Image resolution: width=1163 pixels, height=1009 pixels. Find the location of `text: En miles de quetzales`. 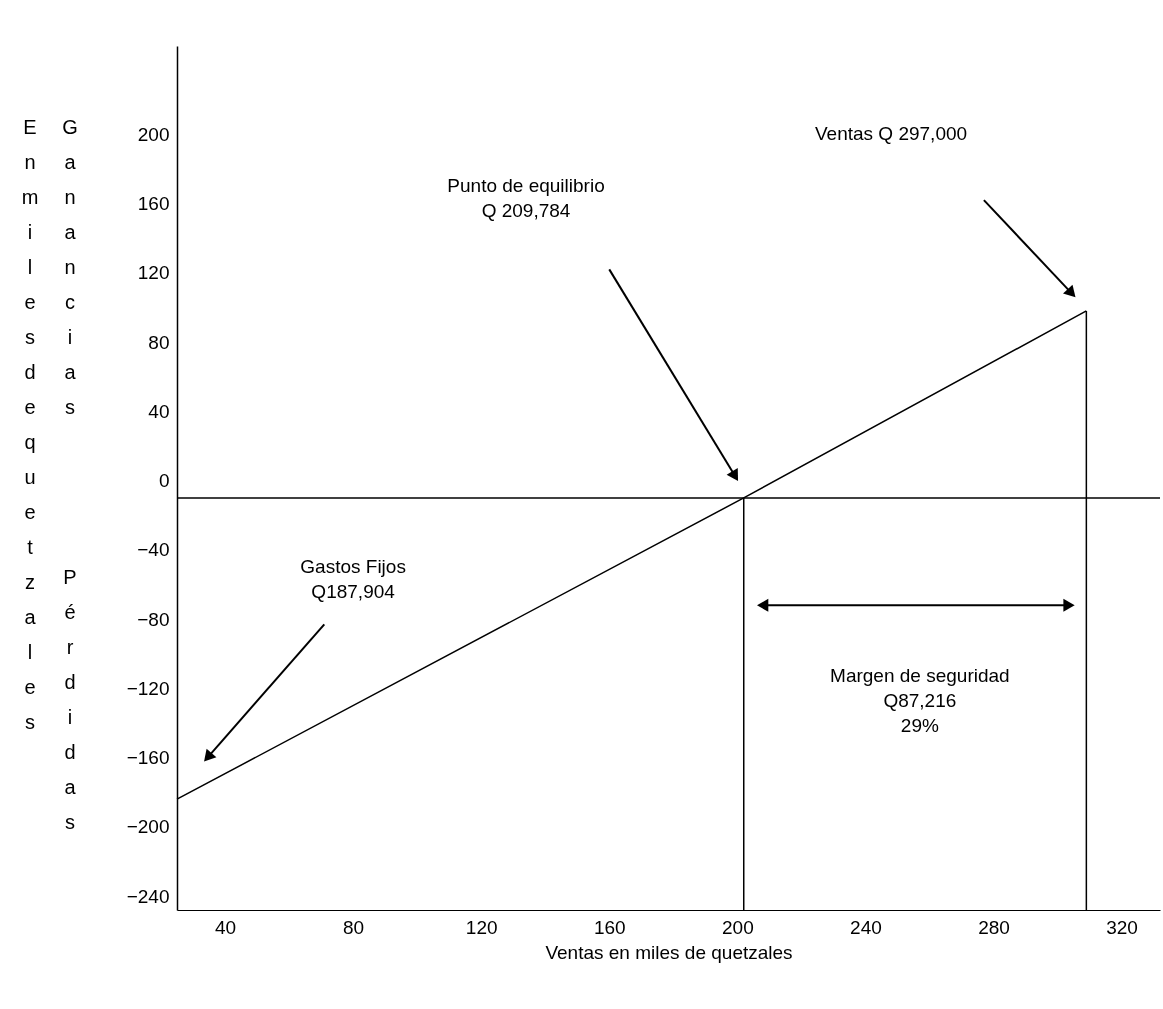

text: En miles de quetzales is located at coordinates (30, 424).